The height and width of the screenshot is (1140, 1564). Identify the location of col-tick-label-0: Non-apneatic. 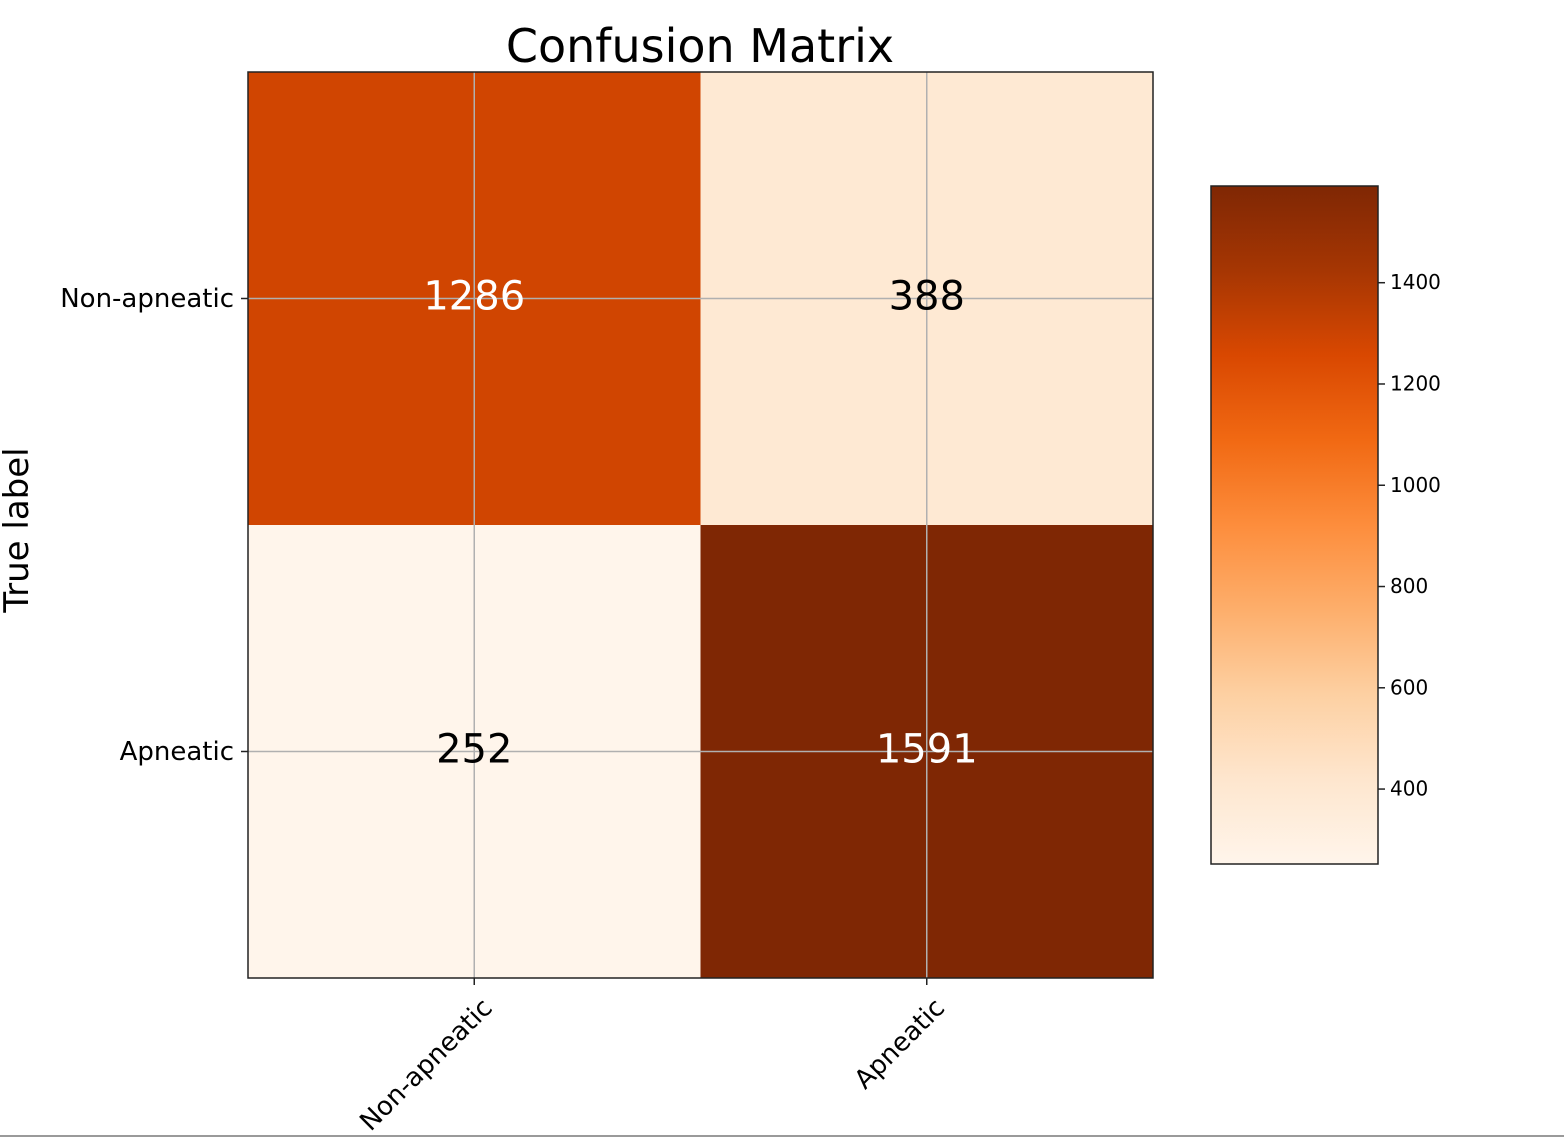
(426, 1065).